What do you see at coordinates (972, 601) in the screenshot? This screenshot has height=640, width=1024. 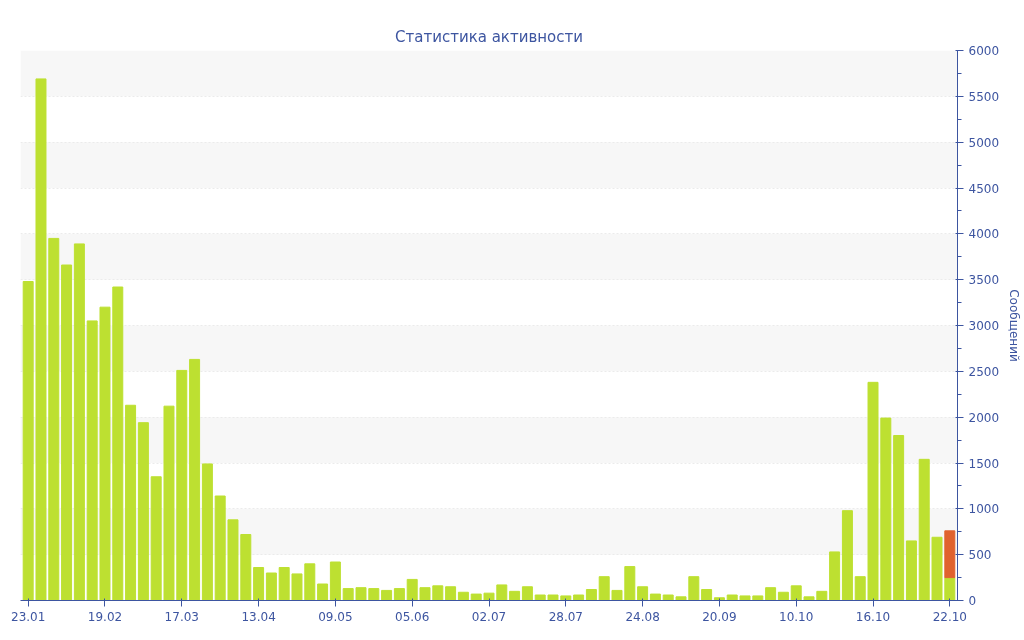 I see `y-tick-label: 0` at bounding box center [972, 601].